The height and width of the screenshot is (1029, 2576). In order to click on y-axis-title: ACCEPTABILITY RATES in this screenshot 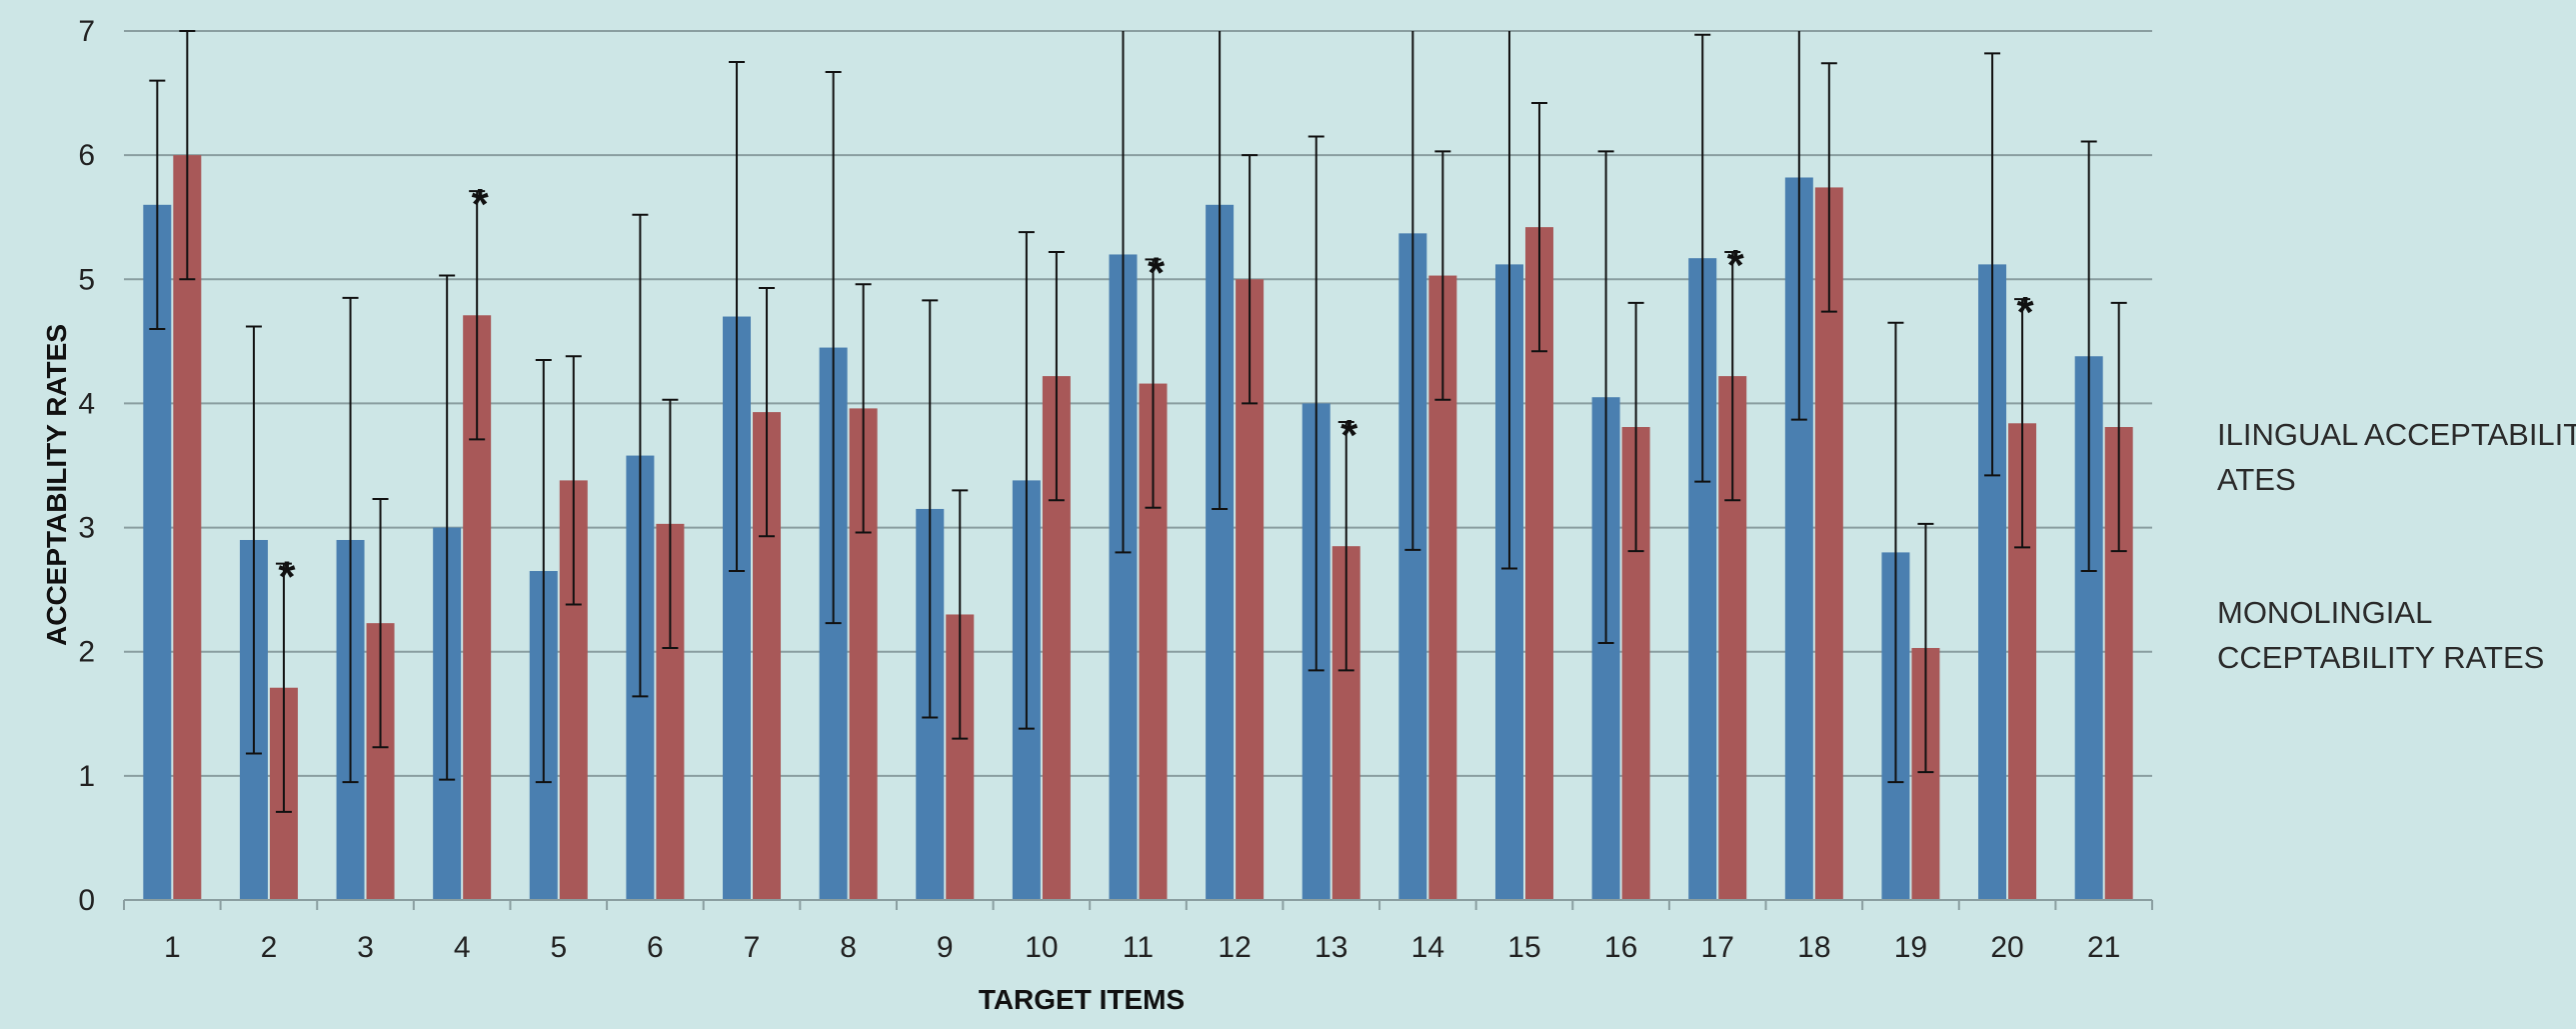, I will do `click(56, 485)`.